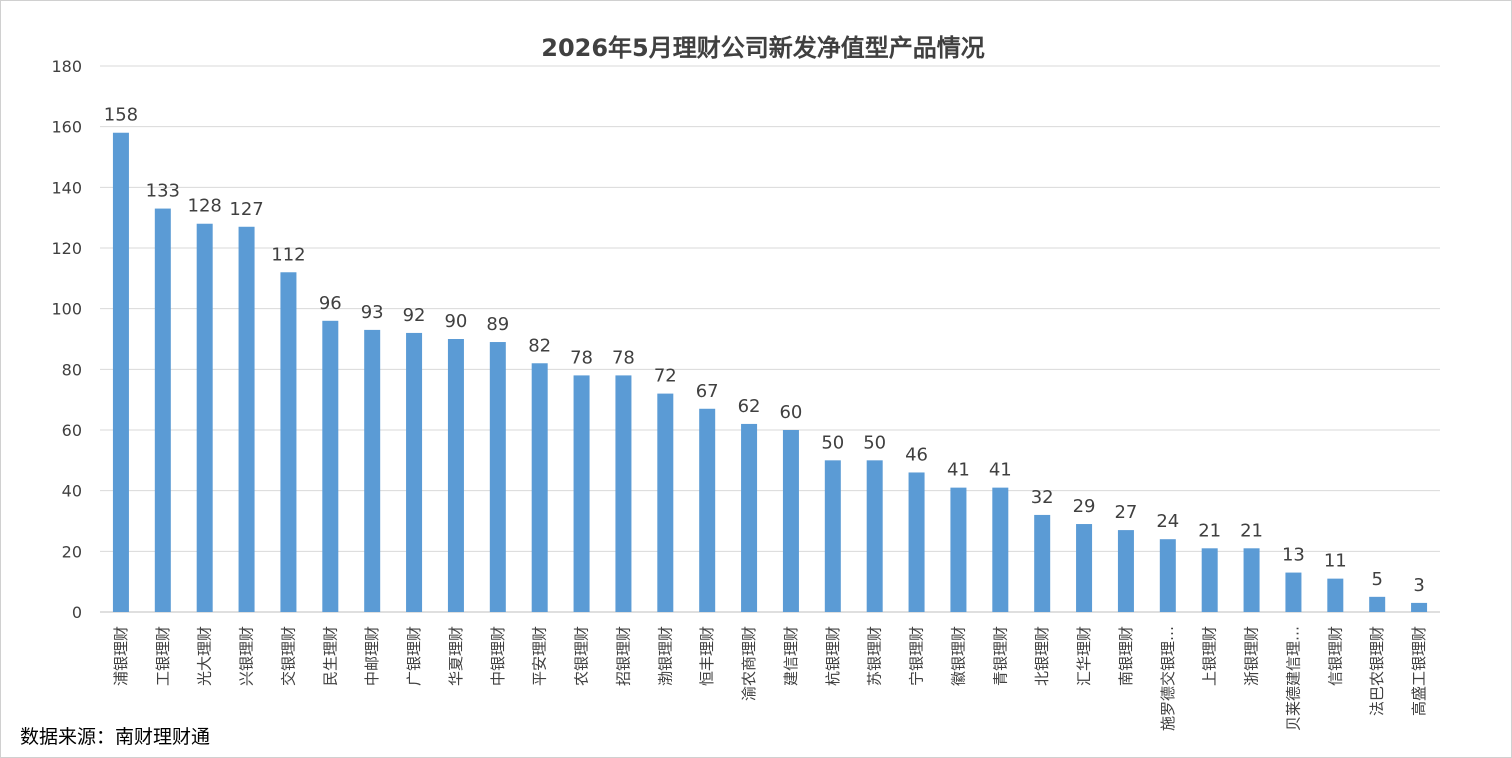 This screenshot has height=758, width=1512. What do you see at coordinates (1000, 656) in the screenshot?
I see `category-label-22: 青银理财` at bounding box center [1000, 656].